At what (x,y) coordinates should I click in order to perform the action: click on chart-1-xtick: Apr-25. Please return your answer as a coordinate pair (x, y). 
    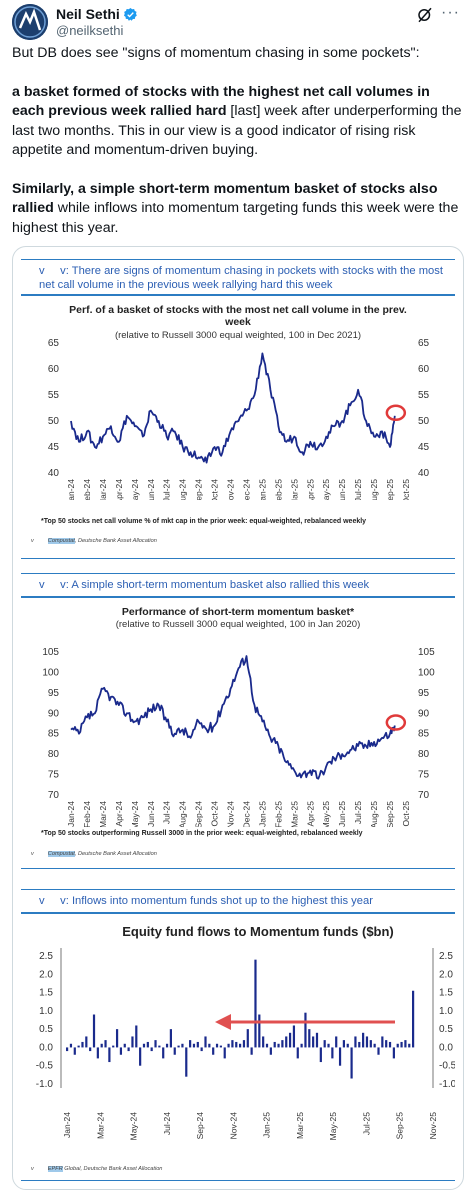
    Looking at the image, I should click on (310, 489).